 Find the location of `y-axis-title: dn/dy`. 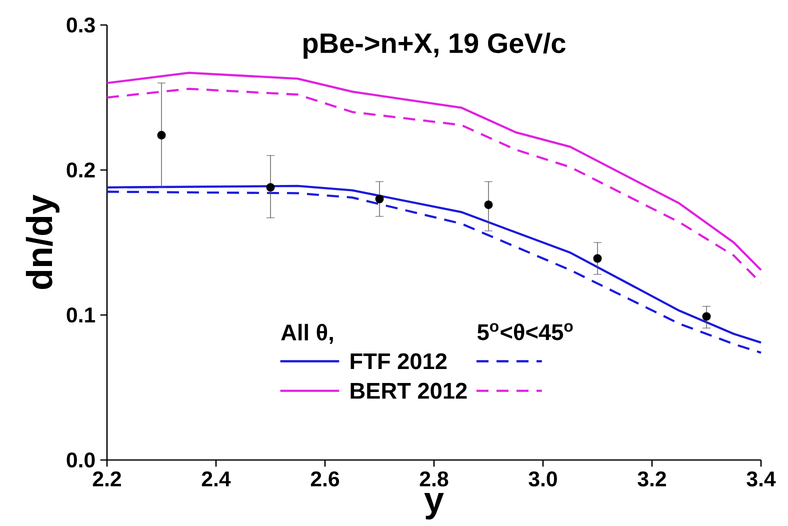

y-axis-title: dn/dy is located at coordinates (43, 242).